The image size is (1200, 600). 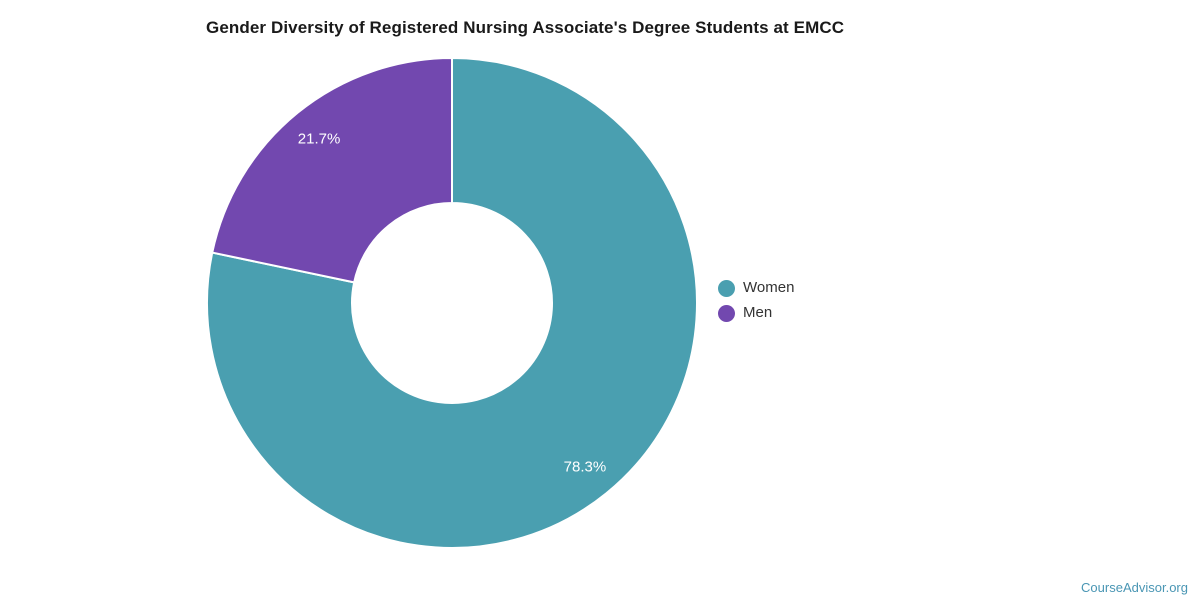 I want to click on legend-item-men: Men, so click(x=756, y=313).